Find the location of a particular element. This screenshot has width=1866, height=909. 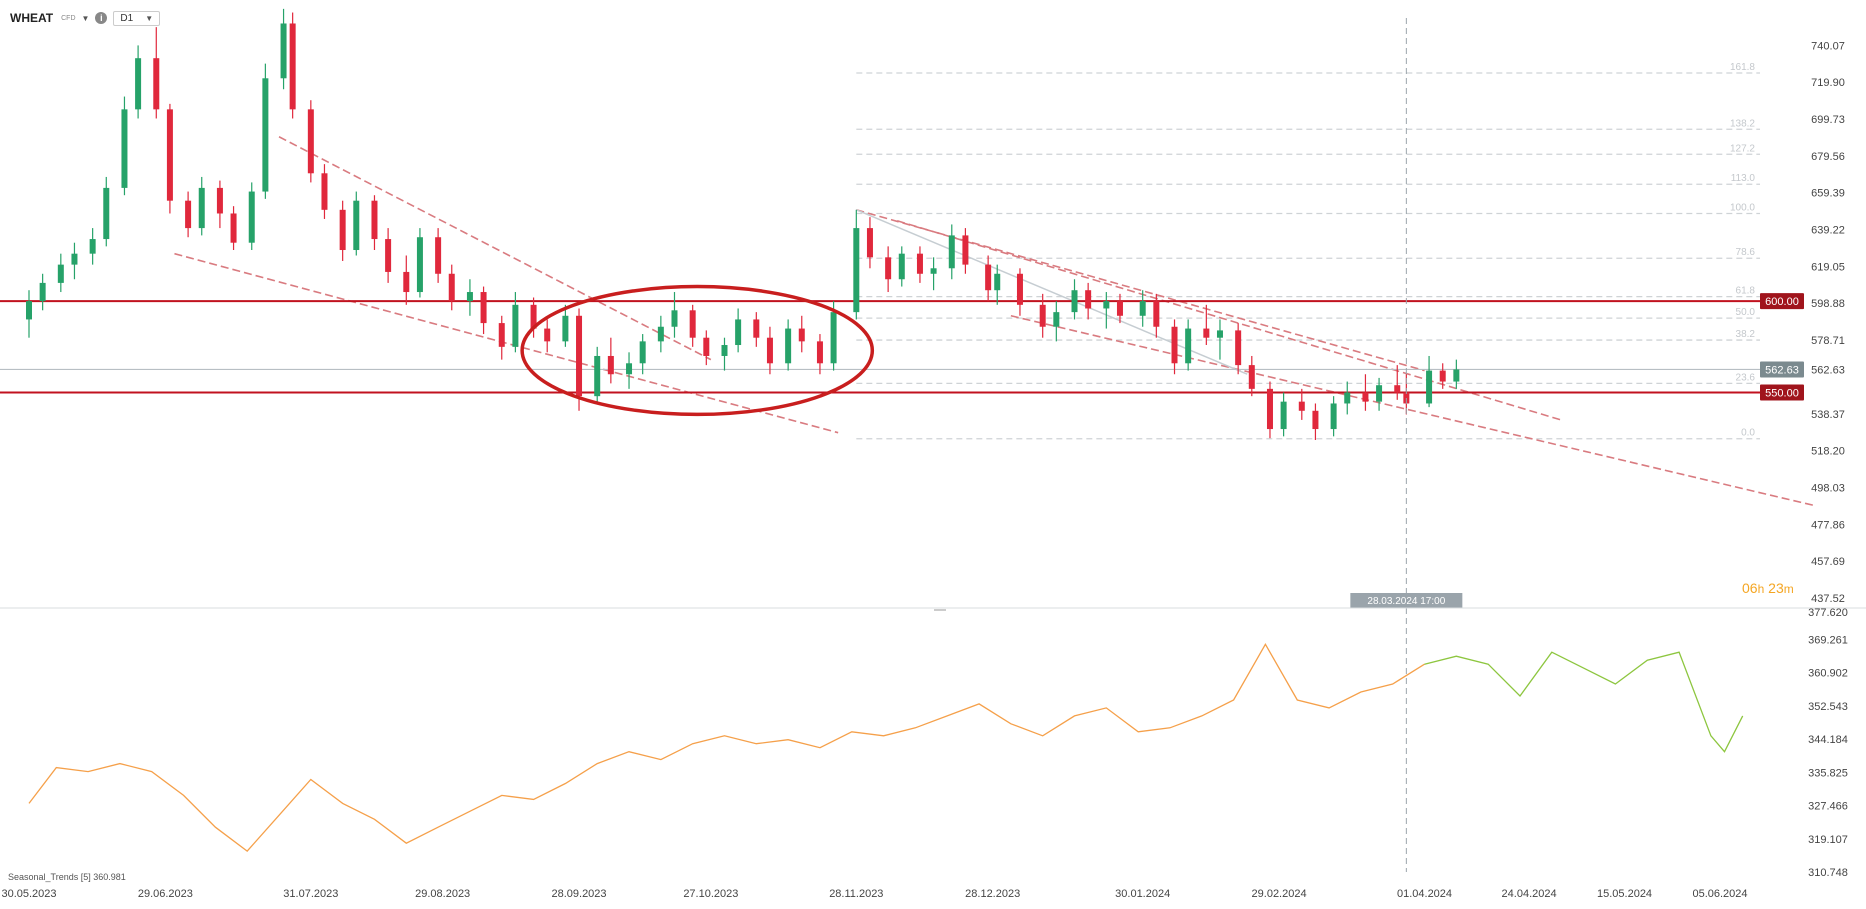

fib-level-label: 100.0 is located at coordinates (1742, 207).